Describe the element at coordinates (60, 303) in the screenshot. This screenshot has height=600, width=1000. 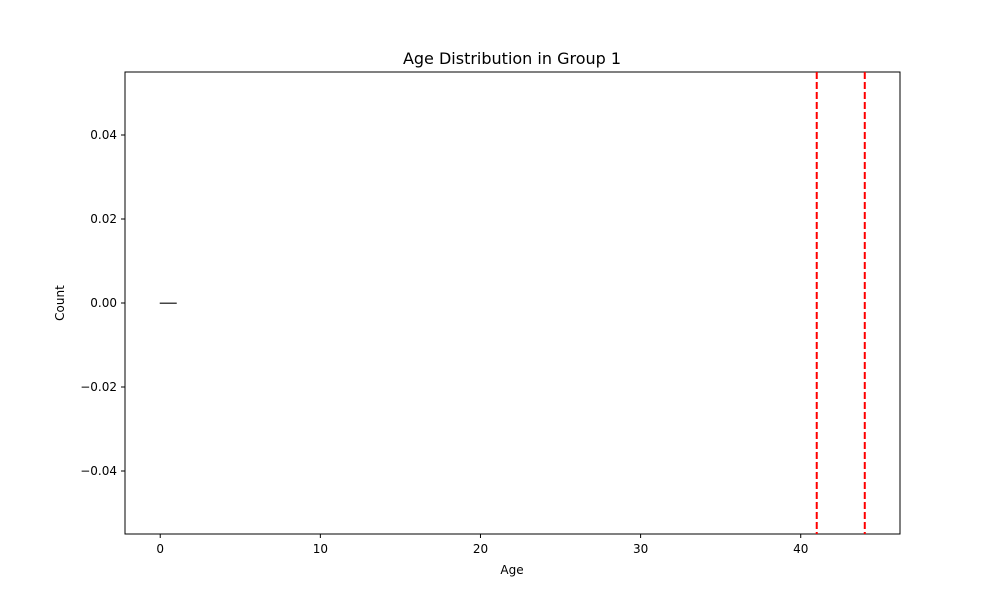
I see `y-axis-label: Count` at that location.